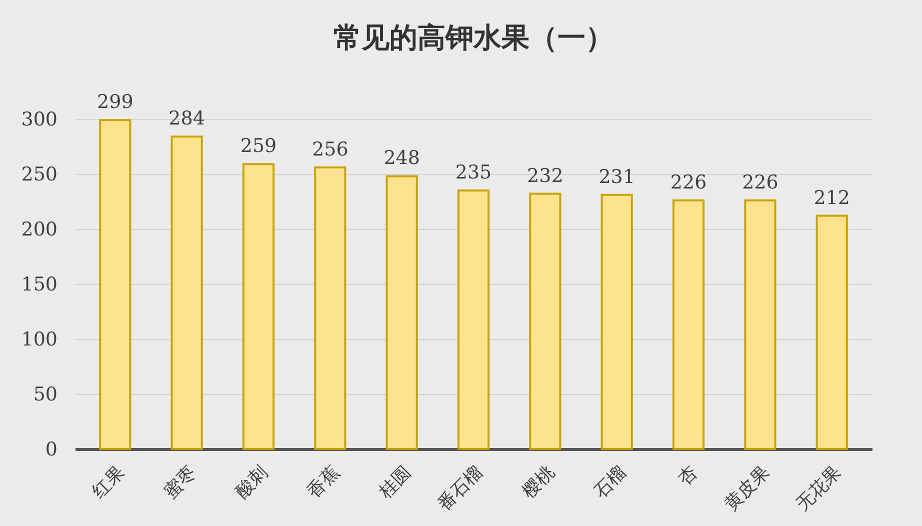 The width and height of the screenshot is (922, 526). What do you see at coordinates (186, 119) in the screenshot?
I see `data-label: 284` at bounding box center [186, 119].